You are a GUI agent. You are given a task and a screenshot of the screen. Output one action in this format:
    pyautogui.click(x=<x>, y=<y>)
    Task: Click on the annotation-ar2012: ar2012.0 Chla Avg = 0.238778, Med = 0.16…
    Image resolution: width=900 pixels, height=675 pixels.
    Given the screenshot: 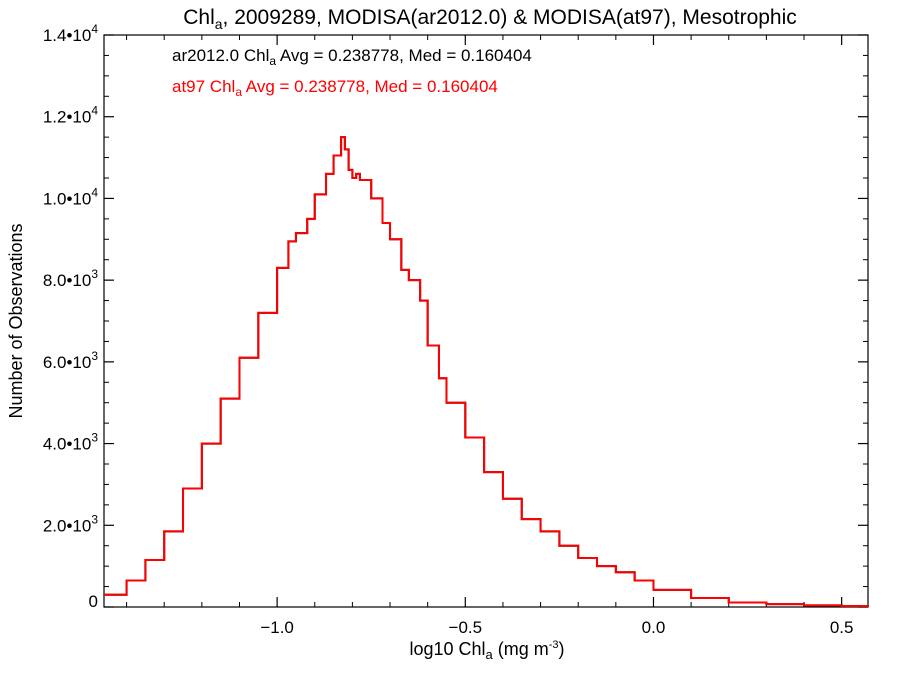 What is the action you would take?
    pyautogui.click(x=352, y=57)
    